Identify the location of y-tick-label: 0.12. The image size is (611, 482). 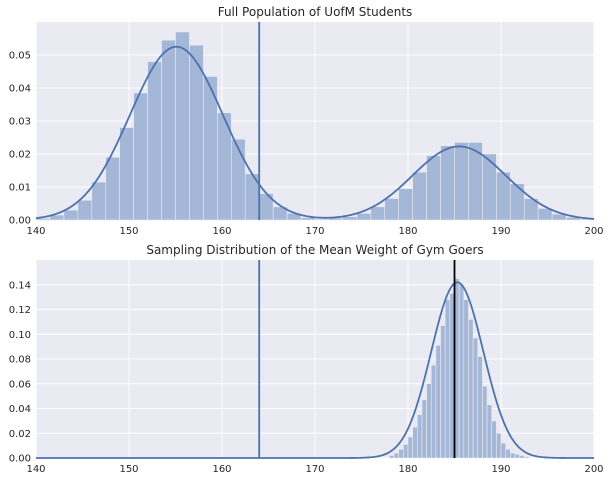
(20, 310).